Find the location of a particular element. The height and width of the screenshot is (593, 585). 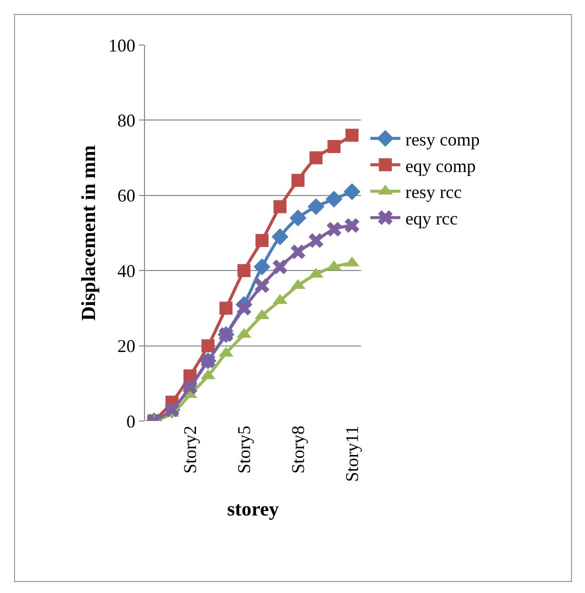

y-tick-label: 60 is located at coordinates (126, 196).